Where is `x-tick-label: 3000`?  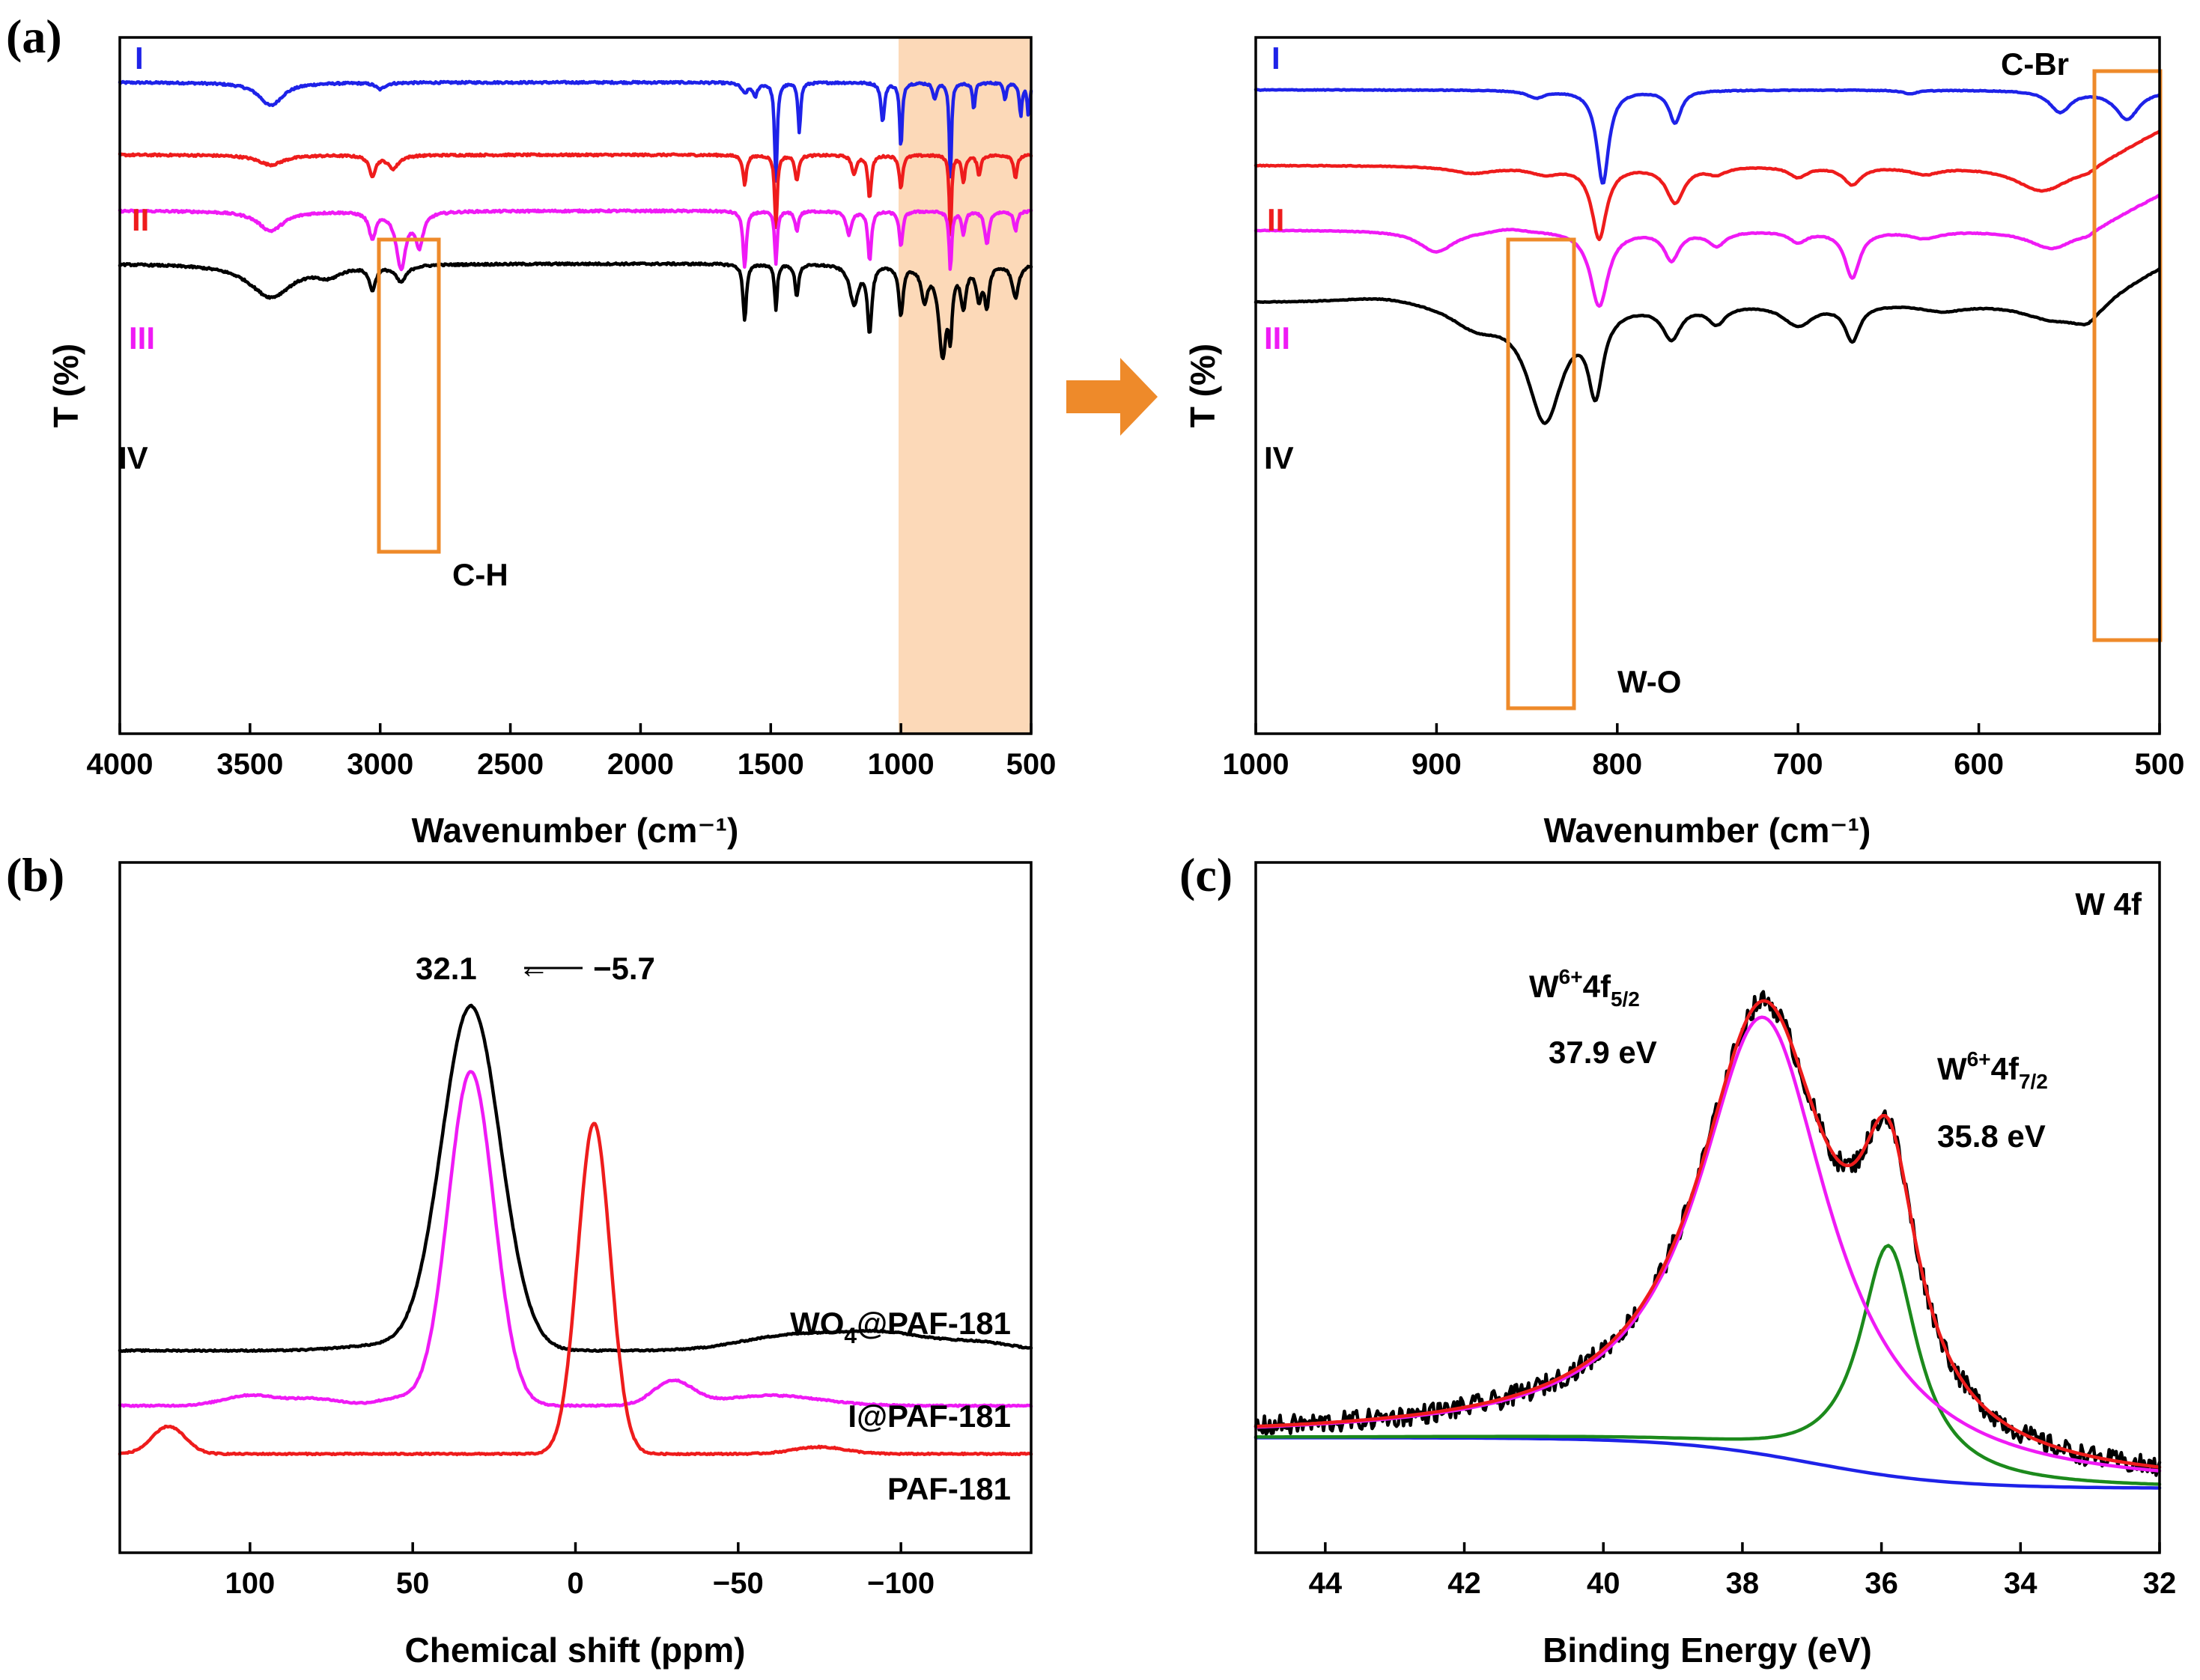 x-tick-label: 3000 is located at coordinates (380, 764).